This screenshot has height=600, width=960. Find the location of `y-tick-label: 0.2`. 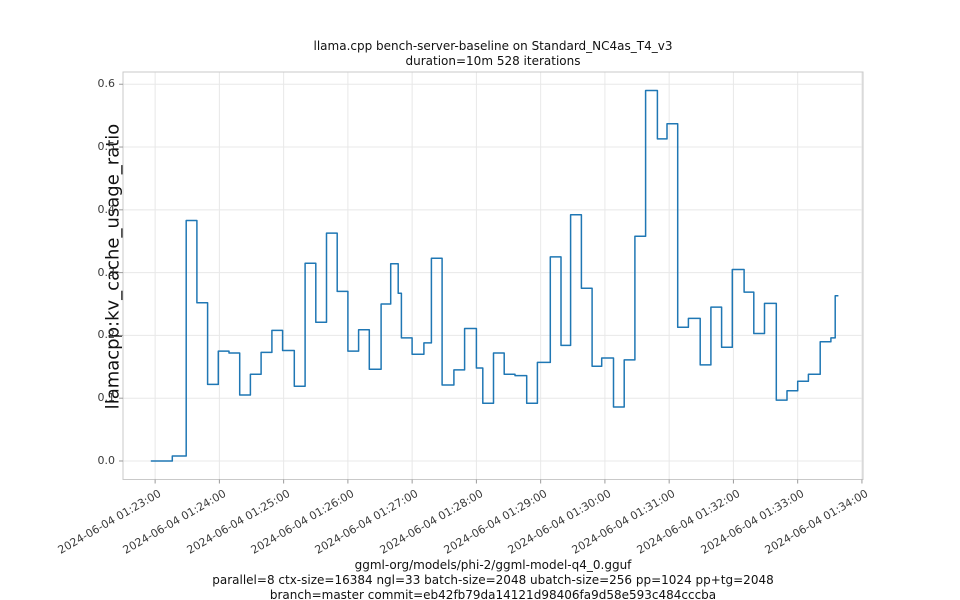

y-tick-label: 0.2 is located at coordinates (106, 335).